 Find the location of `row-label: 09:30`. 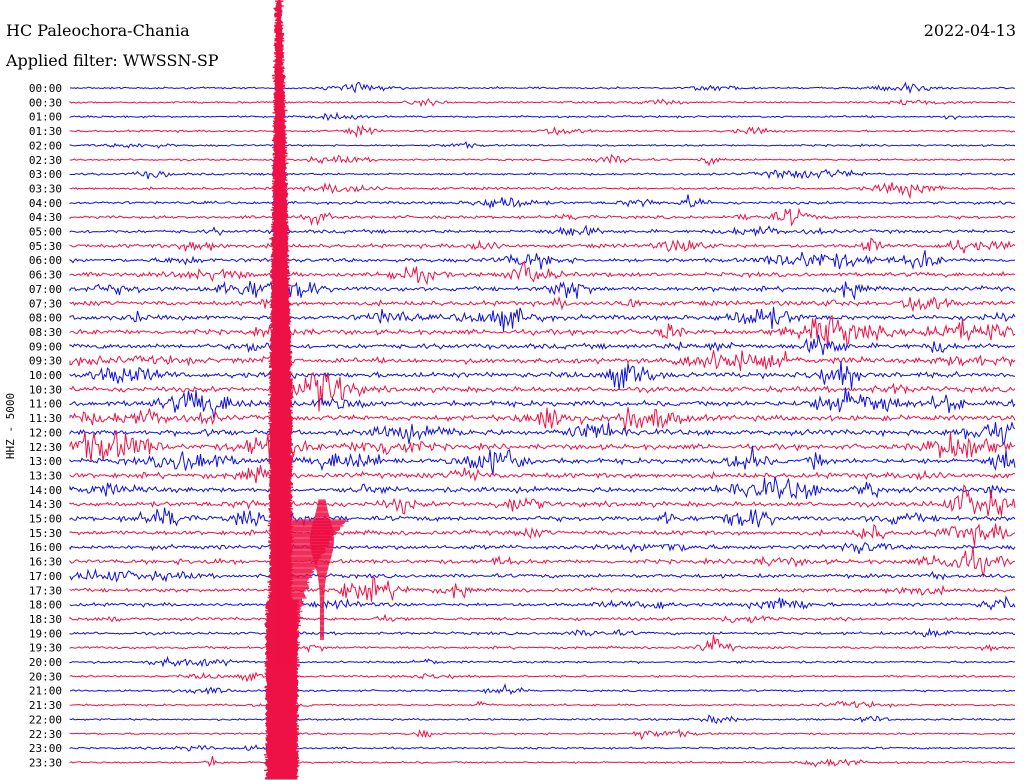

row-label: 09:30 is located at coordinates (45, 361).